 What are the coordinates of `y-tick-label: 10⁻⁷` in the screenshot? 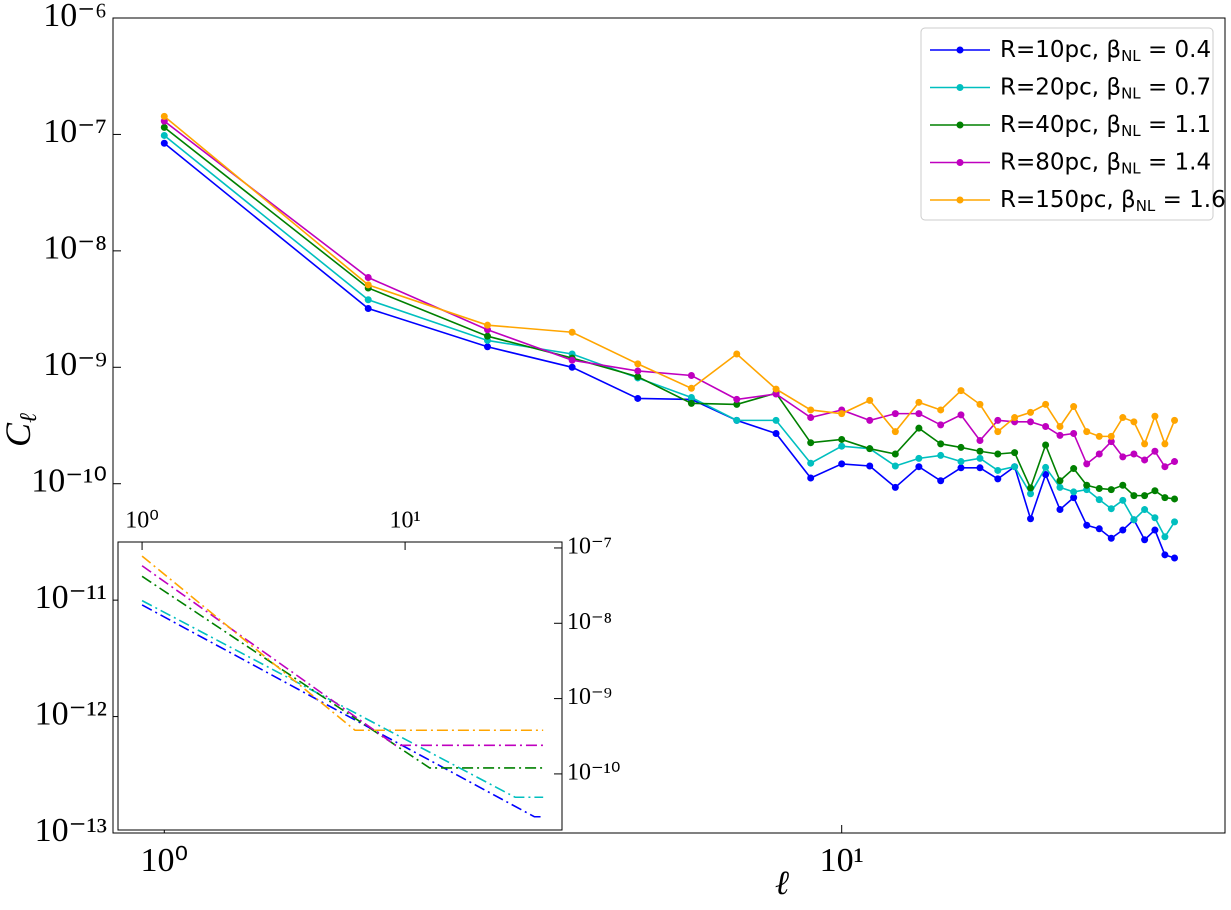 It's located at (75, 131).